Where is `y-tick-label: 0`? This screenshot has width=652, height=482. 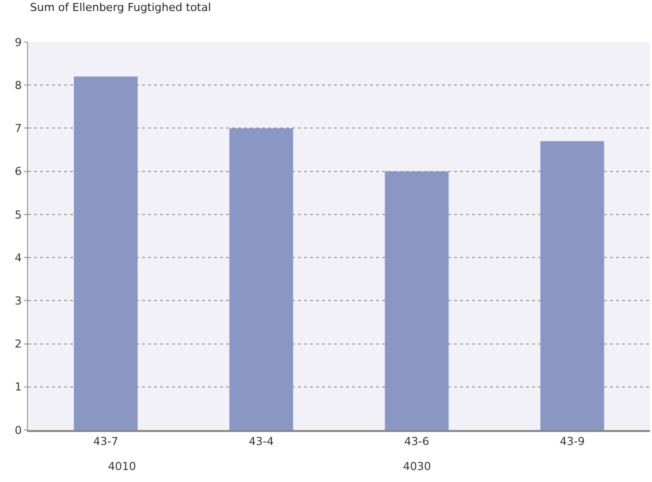
y-tick-label: 0 is located at coordinates (18, 430).